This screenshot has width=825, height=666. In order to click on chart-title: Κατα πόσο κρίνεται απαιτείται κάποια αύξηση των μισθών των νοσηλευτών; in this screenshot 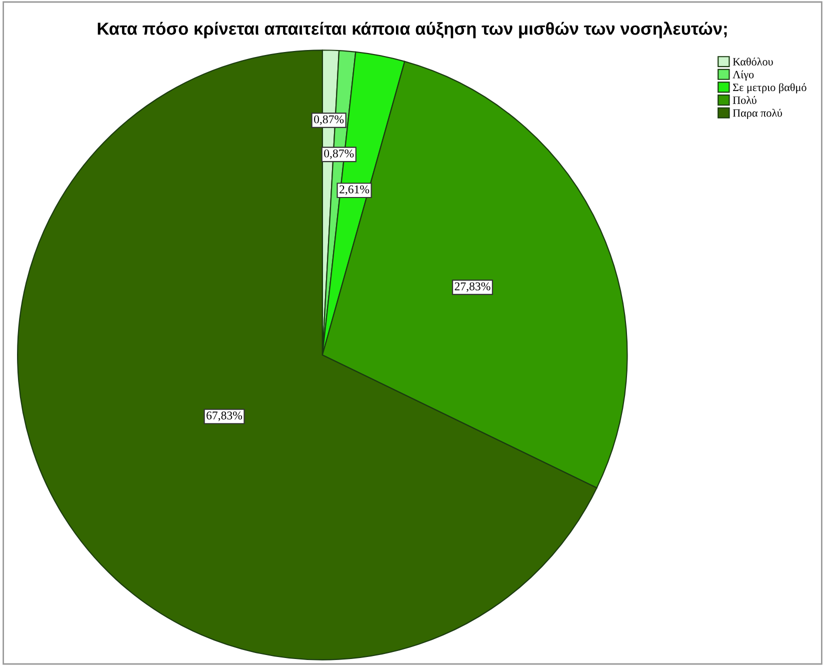, I will do `click(412, 30)`.